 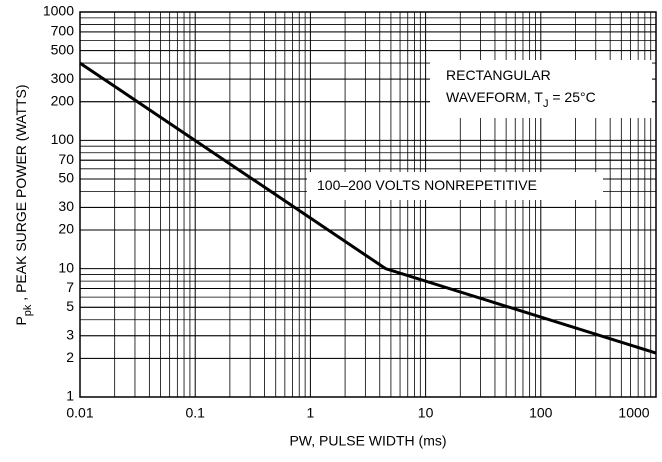 What do you see at coordinates (21, 194) in the screenshot?
I see `y-label-part: , PEAK SURGE POWER (WATTS)` at bounding box center [21, 194].